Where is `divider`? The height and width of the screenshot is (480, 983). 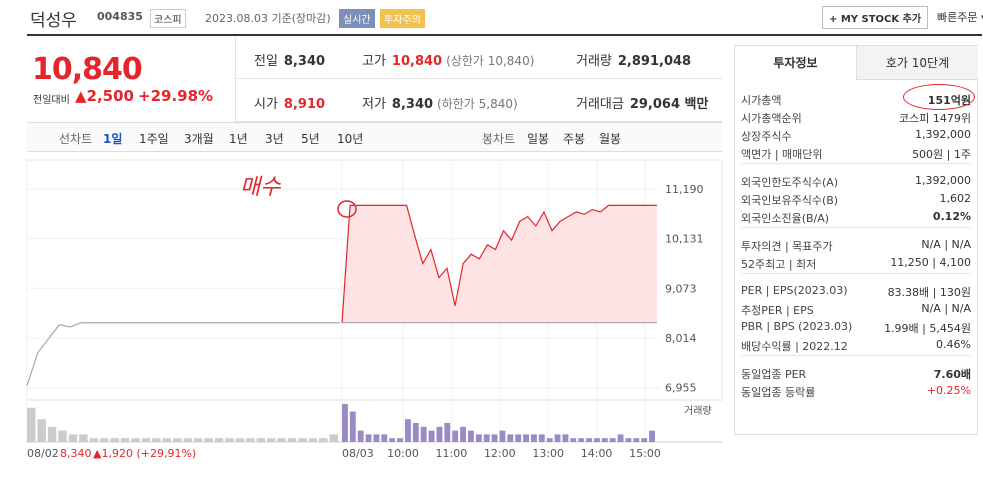 divider is located at coordinates (235, 79).